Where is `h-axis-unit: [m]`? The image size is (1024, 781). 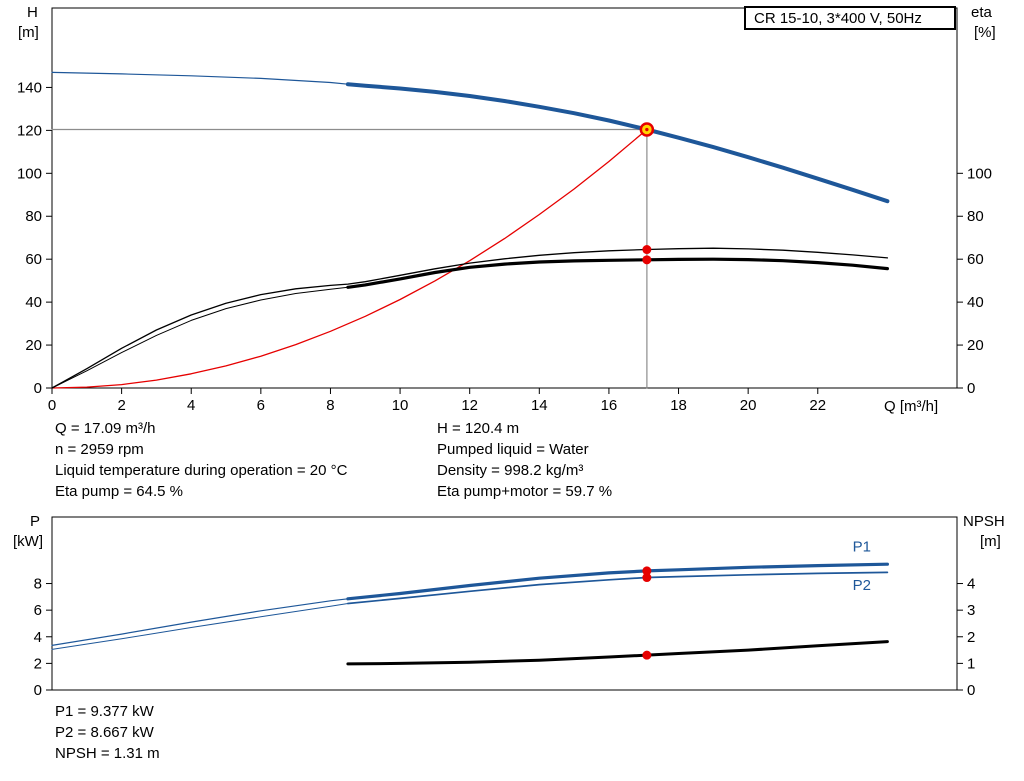 h-axis-unit: [m] is located at coordinates (28, 32).